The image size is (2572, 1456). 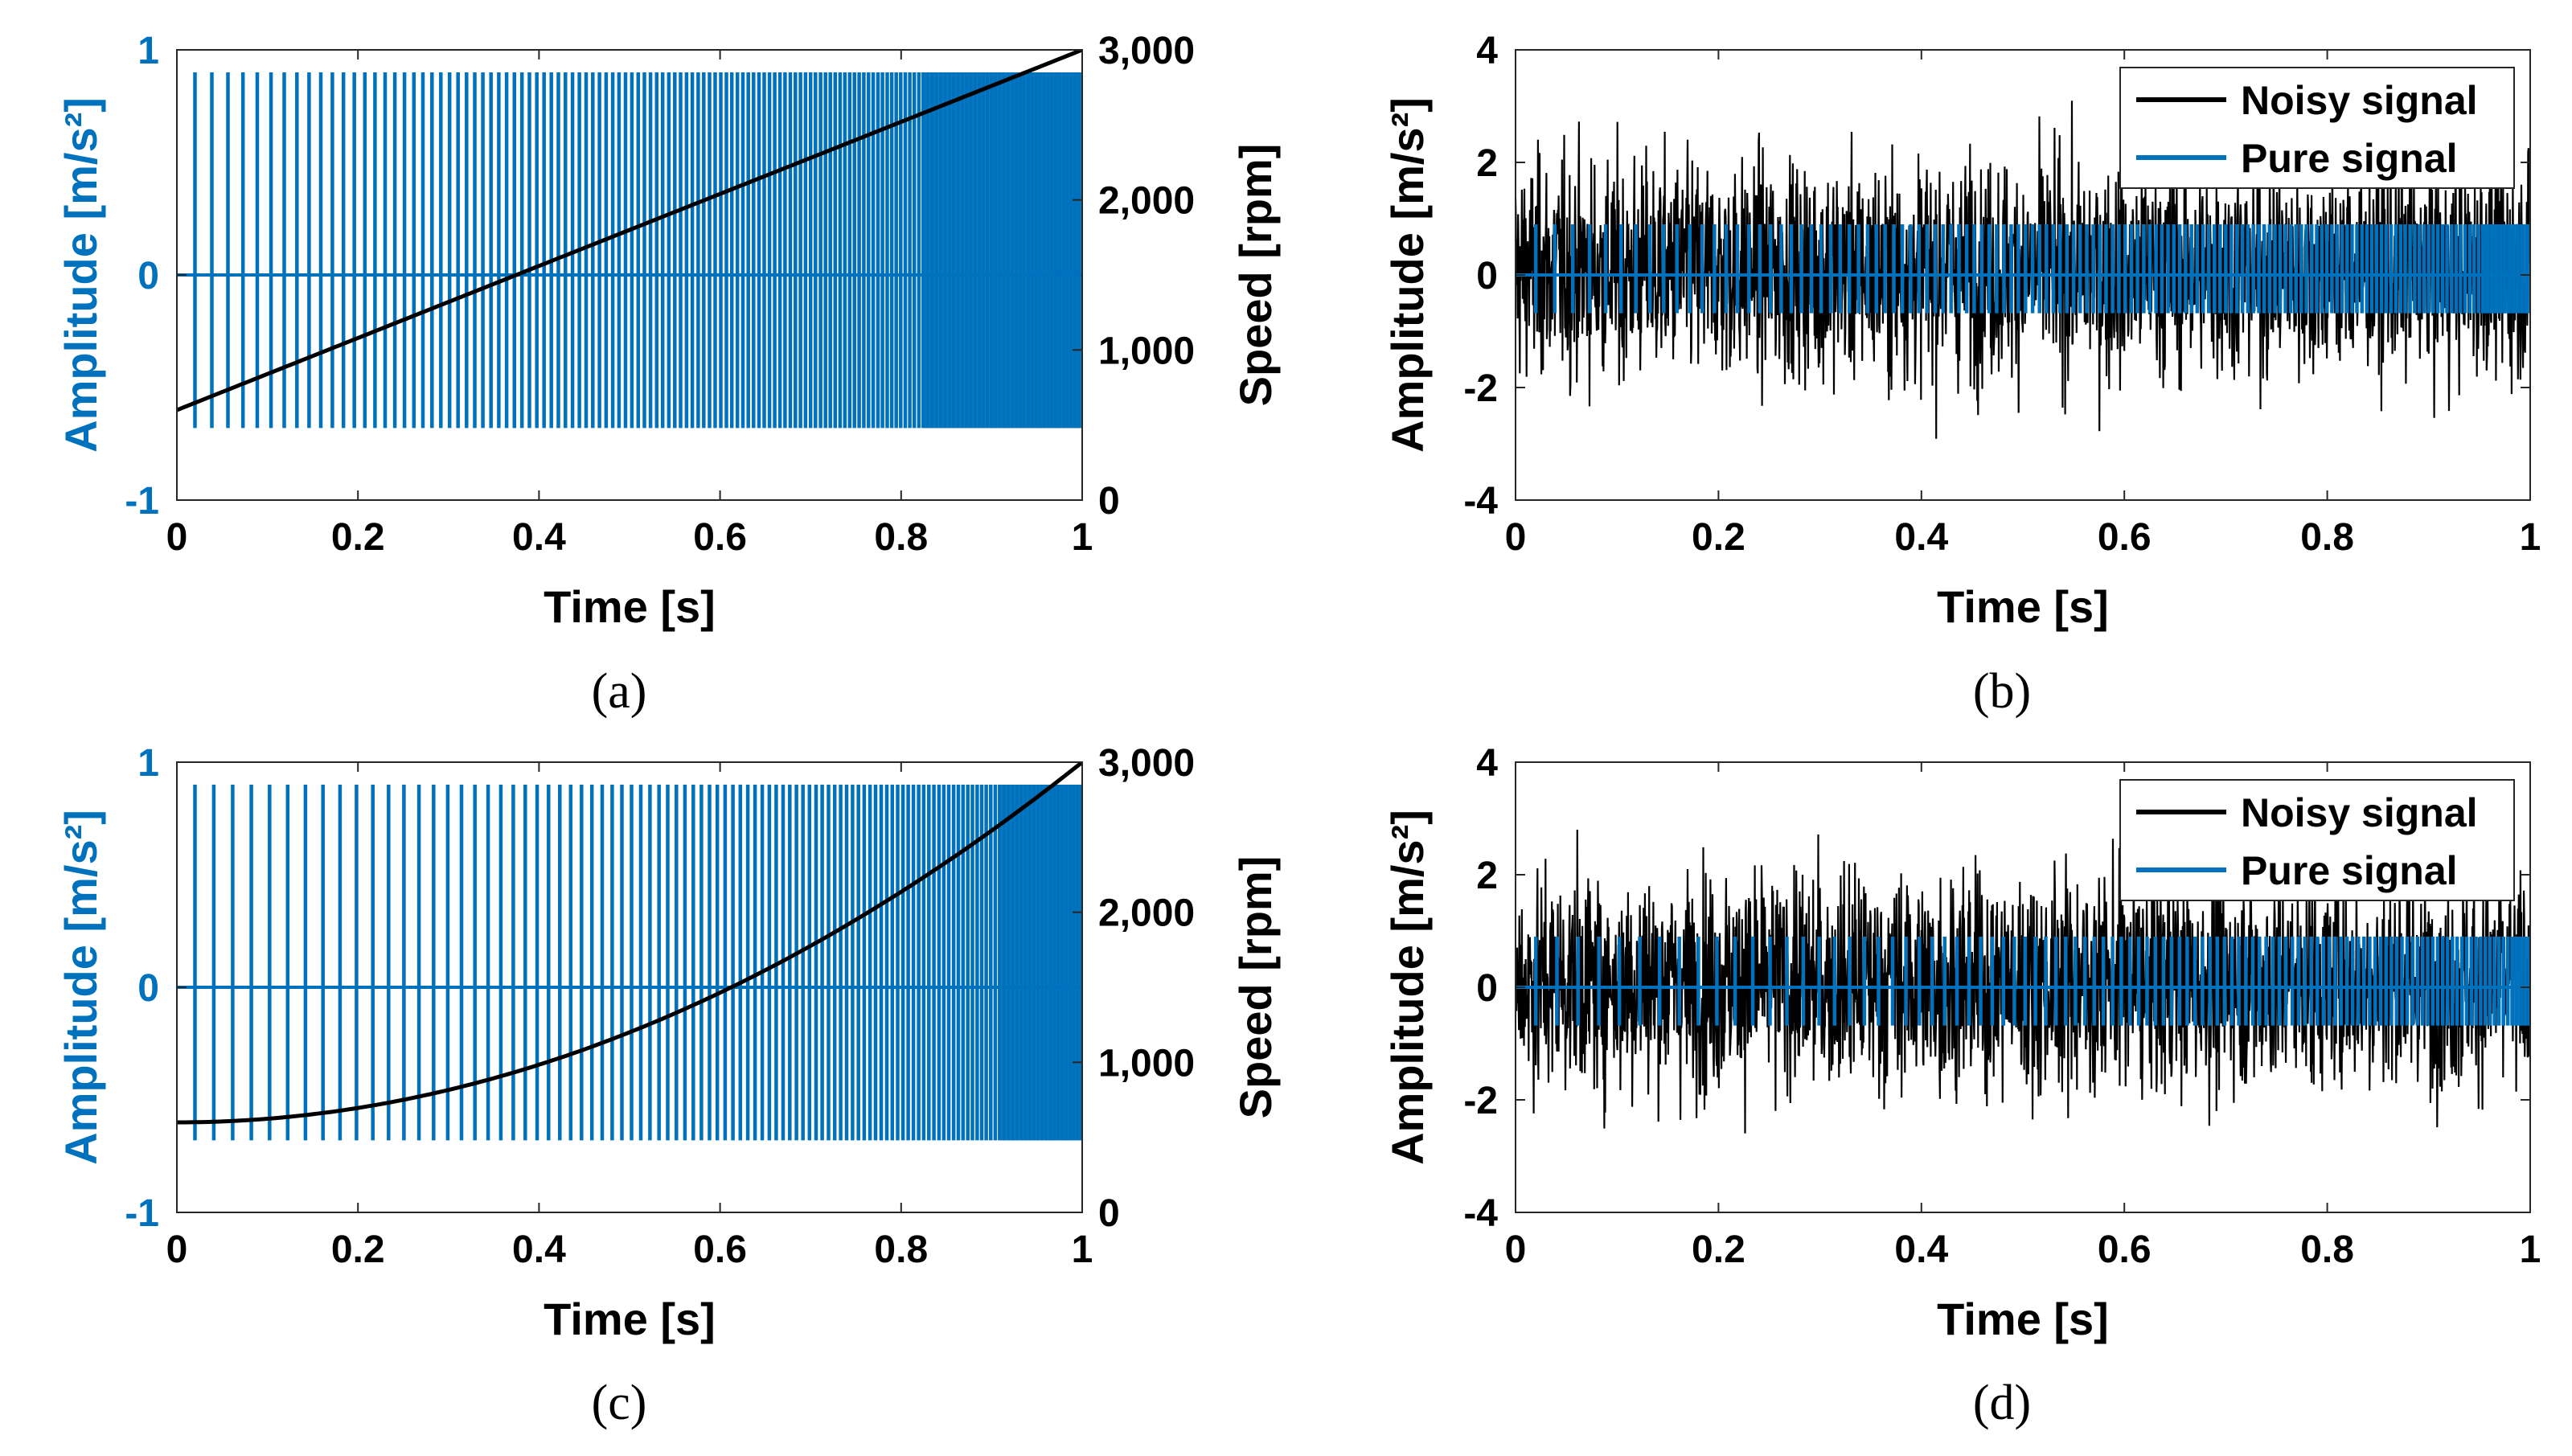 I want to click on panel-caption: (b), so click(x=2002, y=691).